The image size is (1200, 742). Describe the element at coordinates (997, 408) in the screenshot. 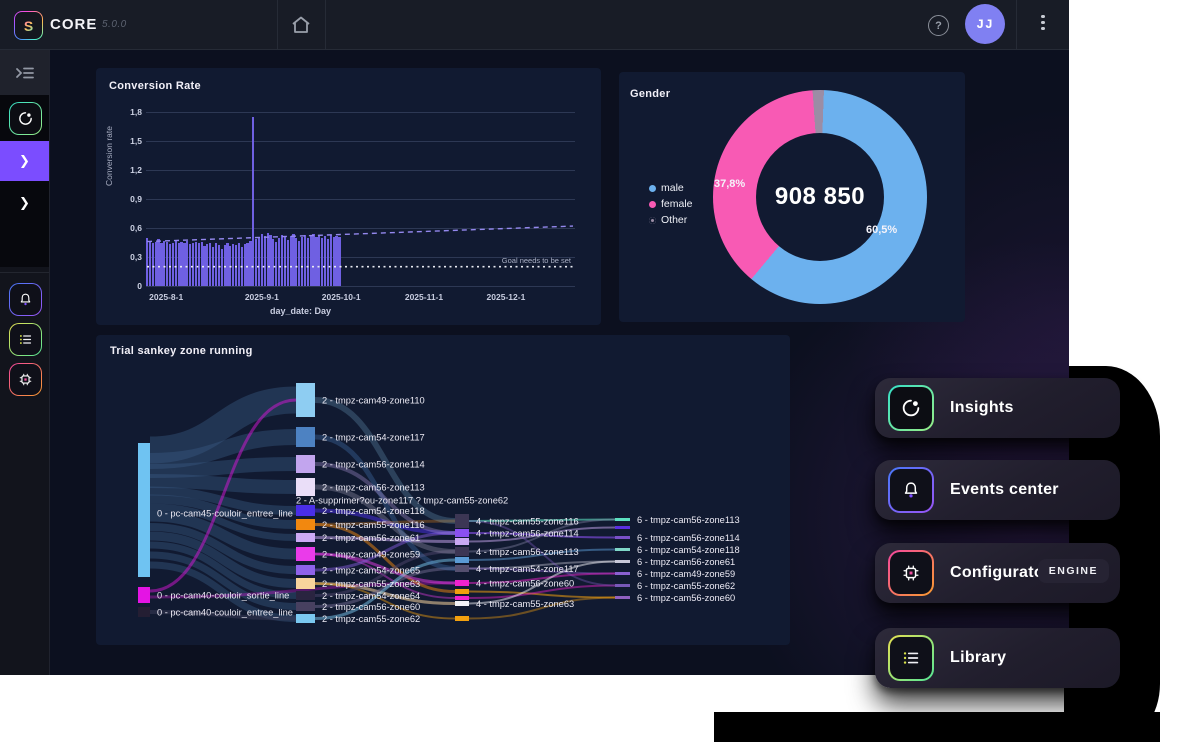

I see `menu-card-insights: Insights` at that location.